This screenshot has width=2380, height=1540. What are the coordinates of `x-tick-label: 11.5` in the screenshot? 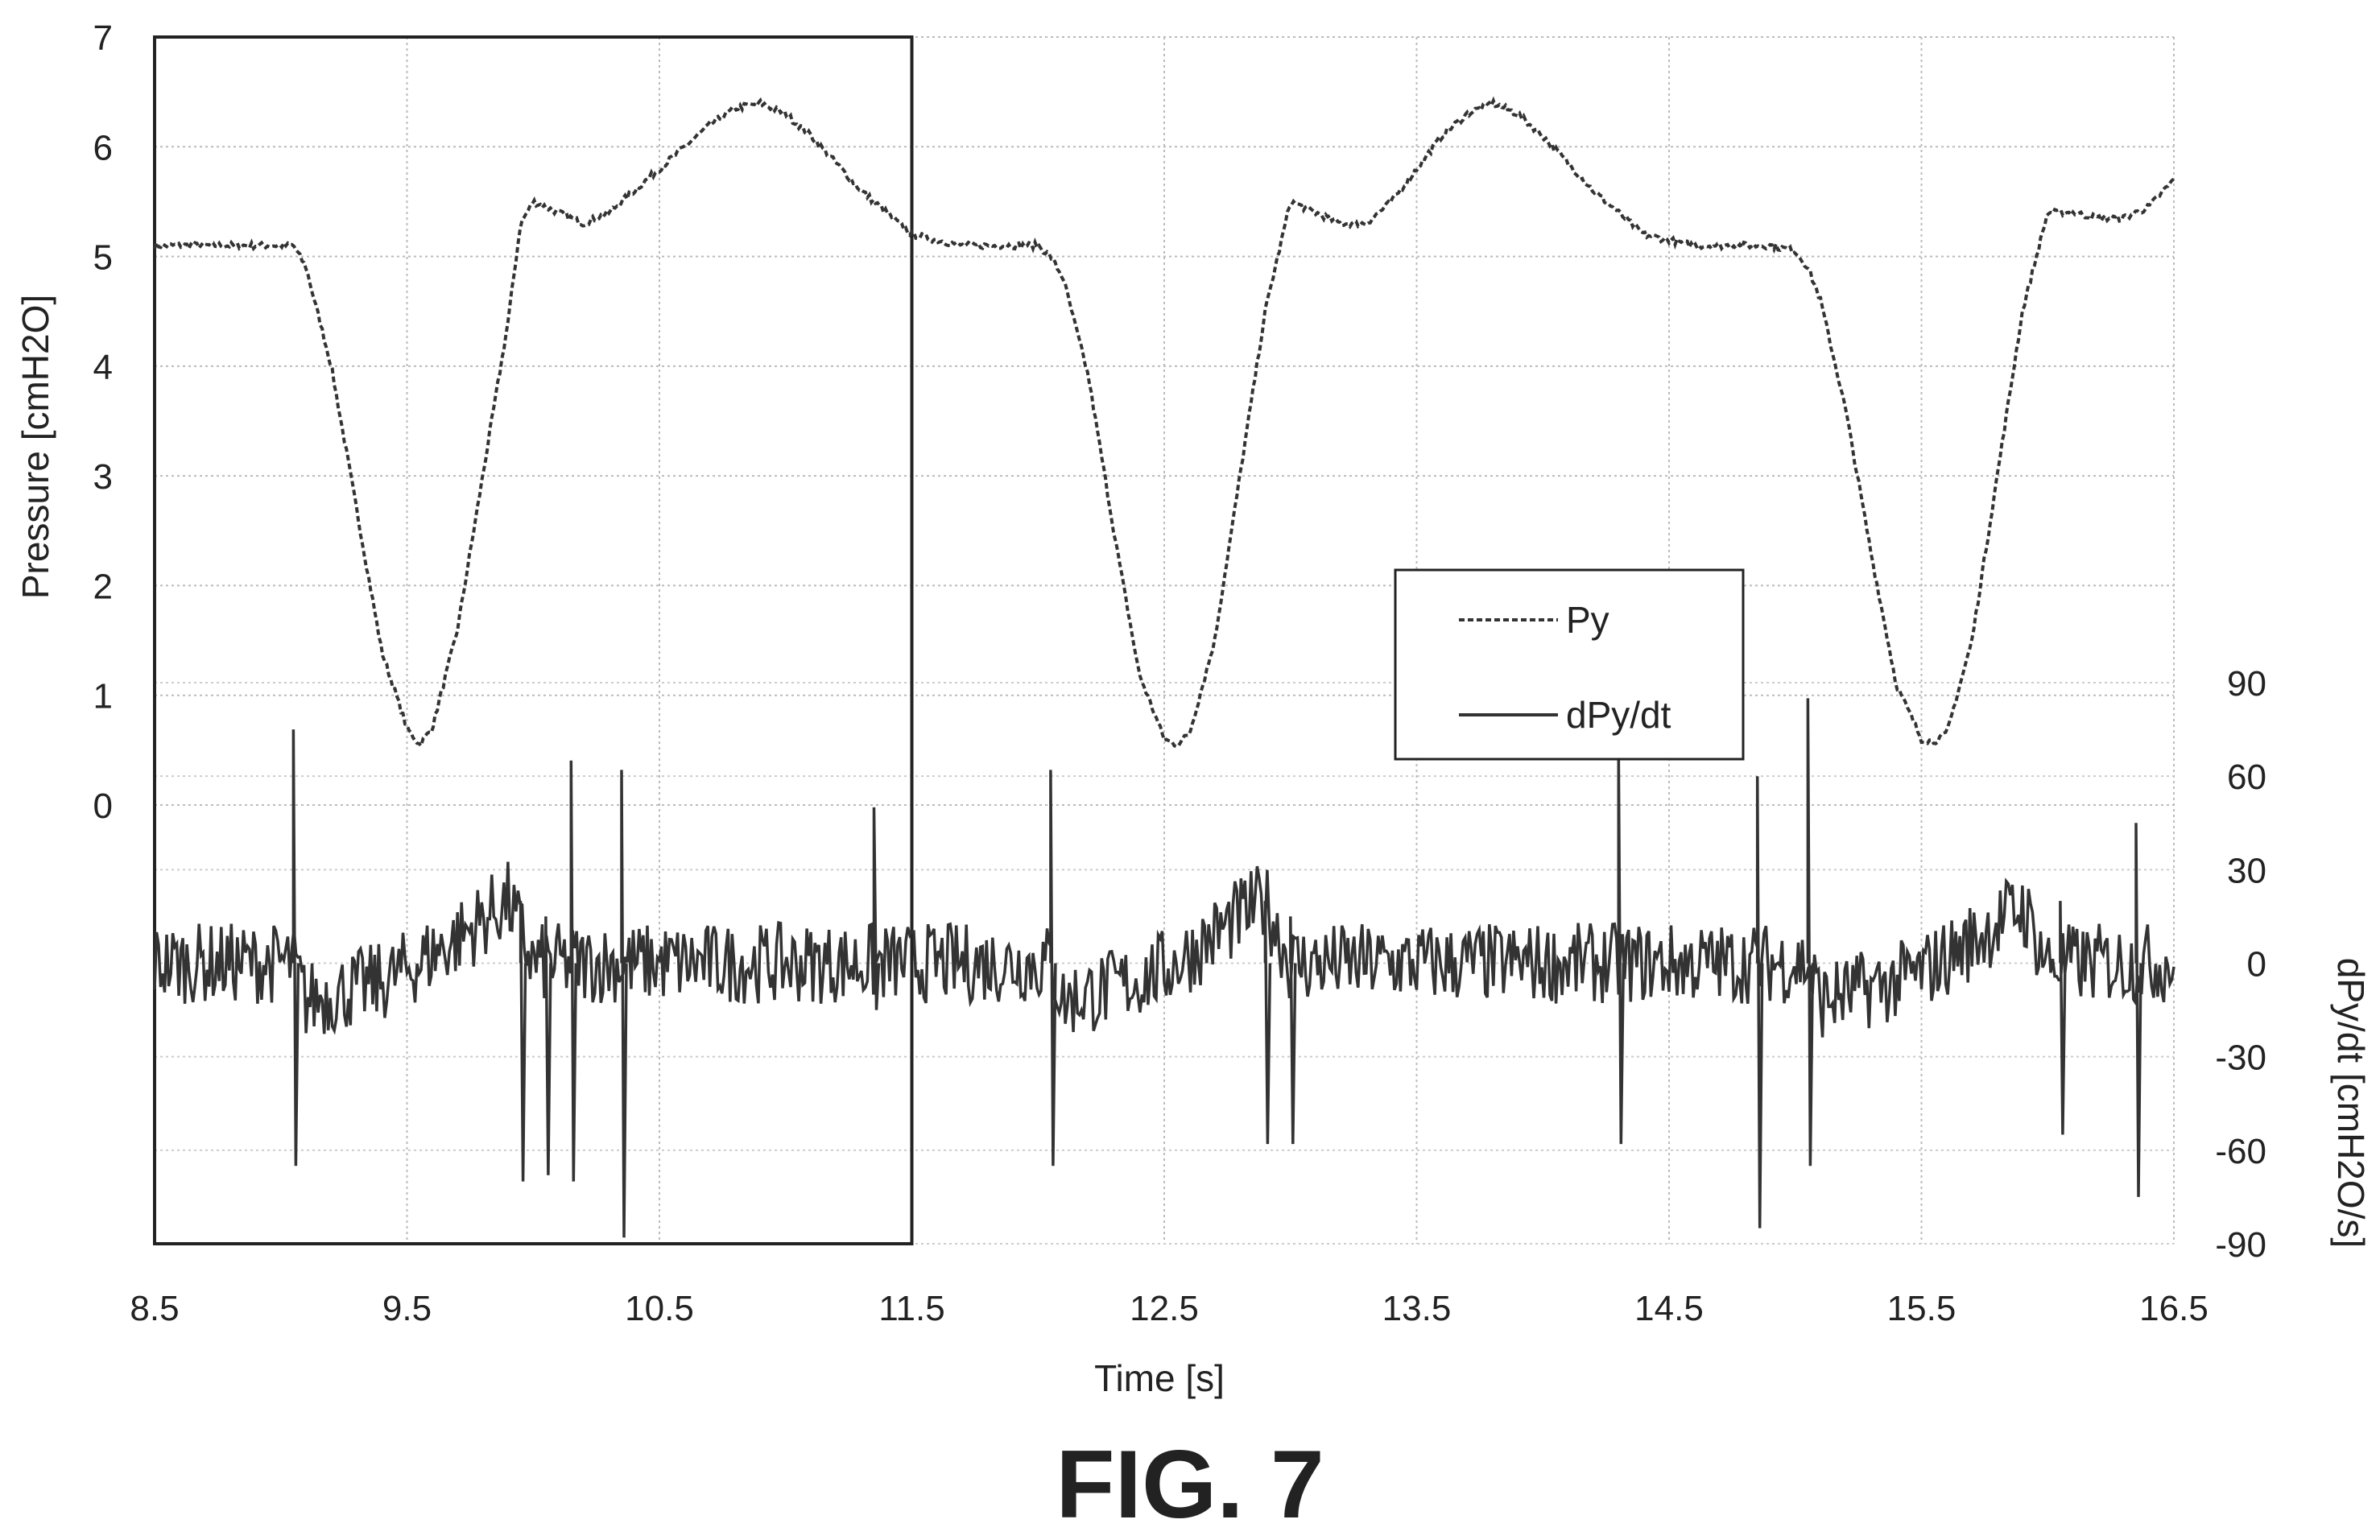 It's located at (911, 1308).